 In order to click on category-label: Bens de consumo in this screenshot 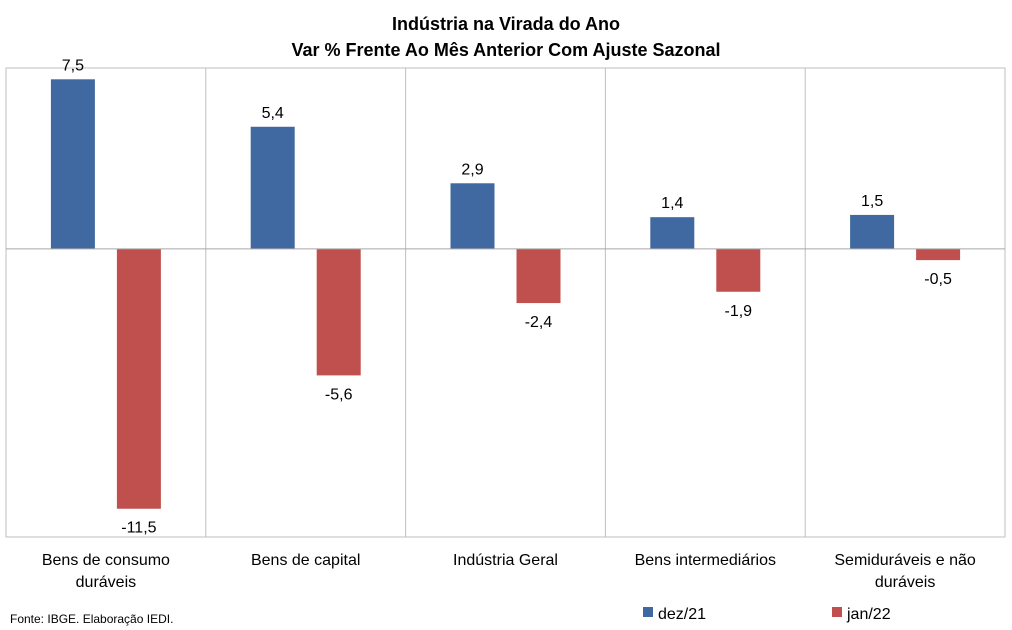, I will do `click(106, 560)`.